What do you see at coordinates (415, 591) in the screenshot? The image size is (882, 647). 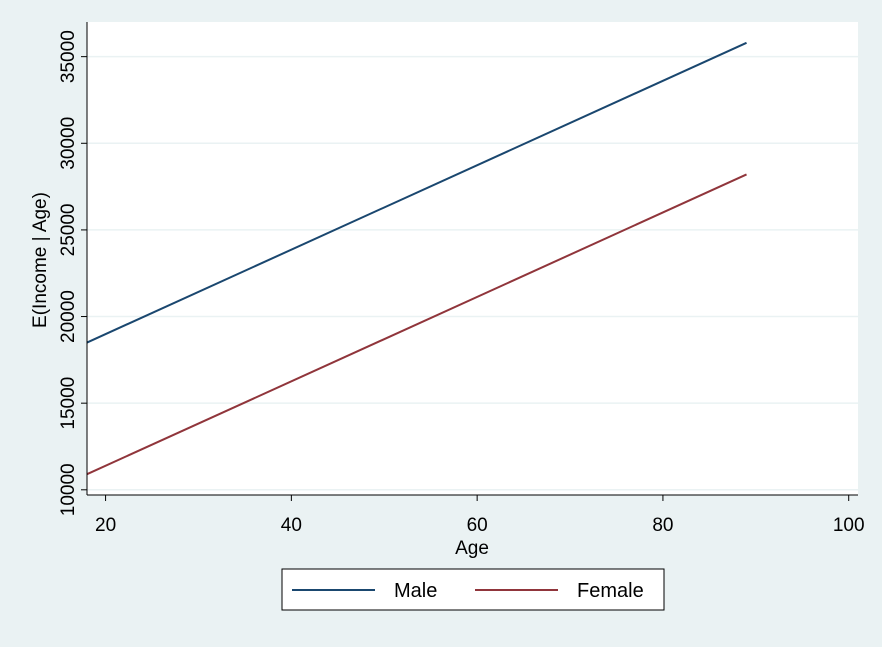 I see `legend-label-male: Male` at bounding box center [415, 591].